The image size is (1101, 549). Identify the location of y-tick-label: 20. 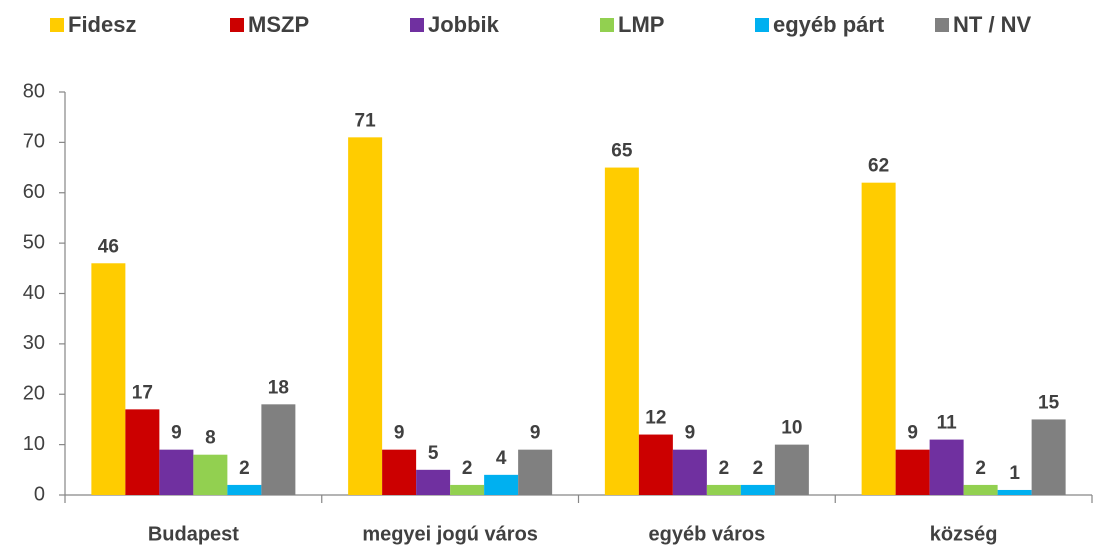
(34, 394).